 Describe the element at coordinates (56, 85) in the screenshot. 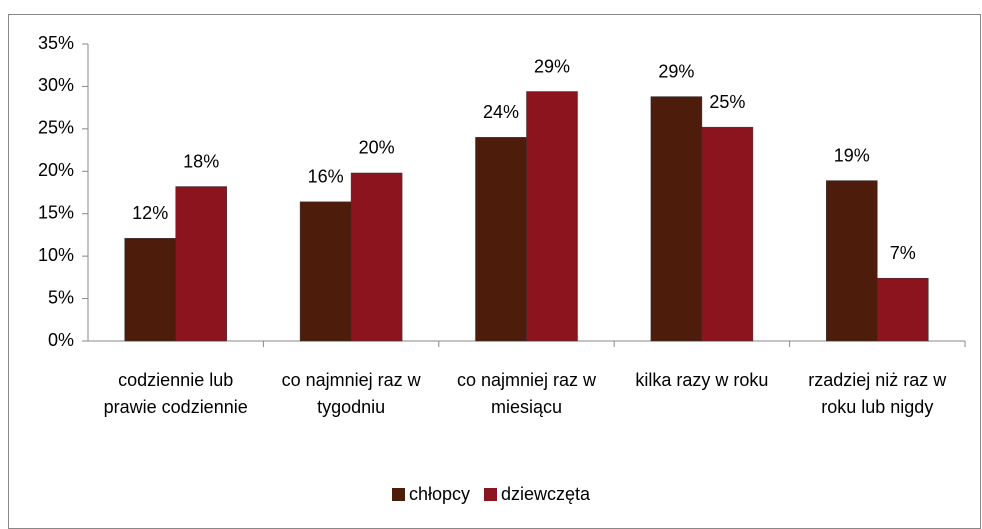

I see `y-tick-label: 30%` at that location.